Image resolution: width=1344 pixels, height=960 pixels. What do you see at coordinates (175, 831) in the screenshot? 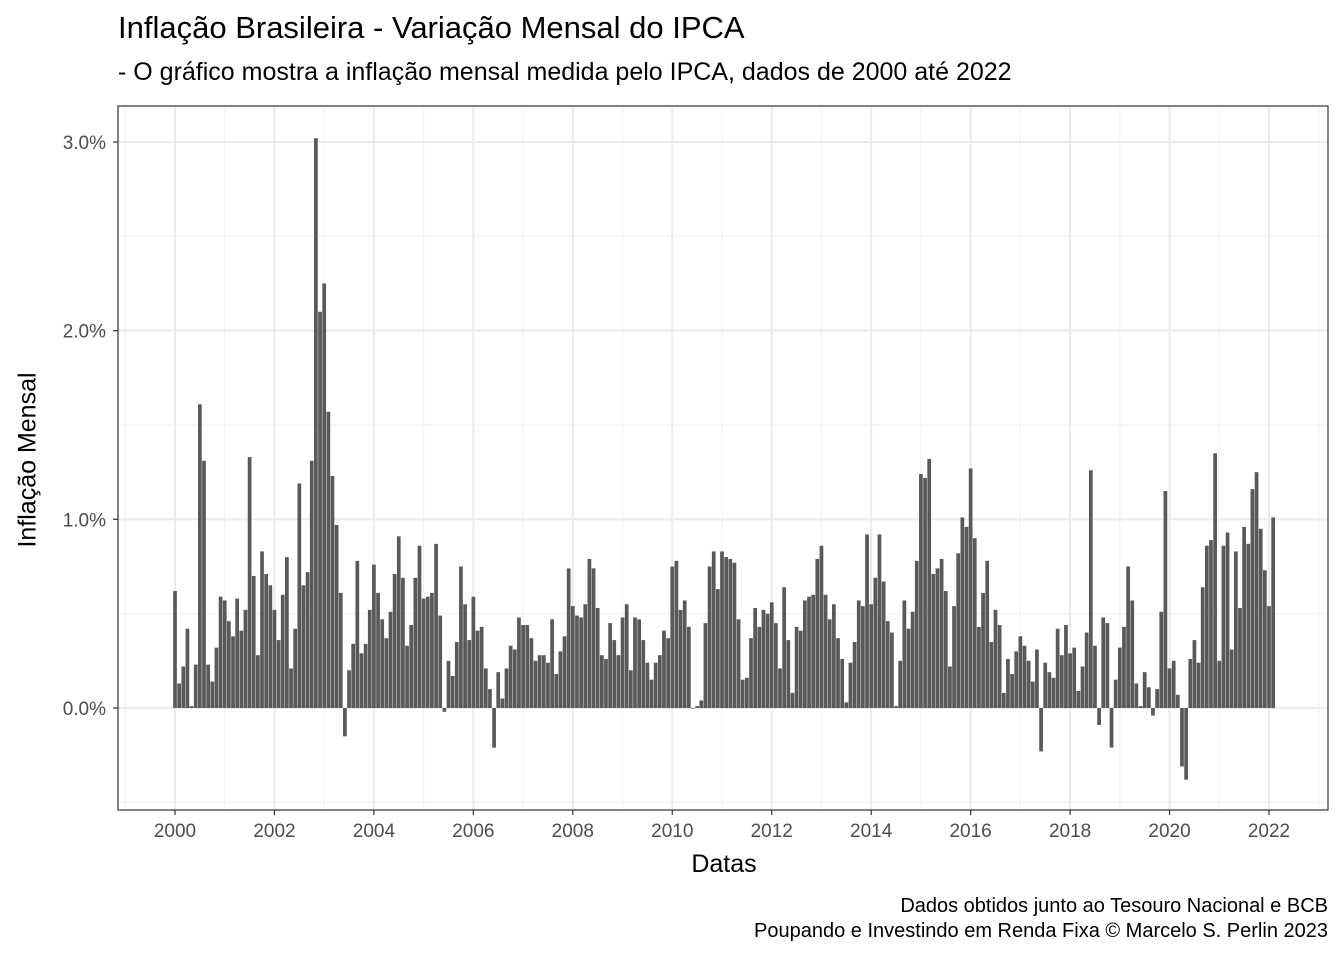
I see `x-tick-label: 2000` at bounding box center [175, 831].